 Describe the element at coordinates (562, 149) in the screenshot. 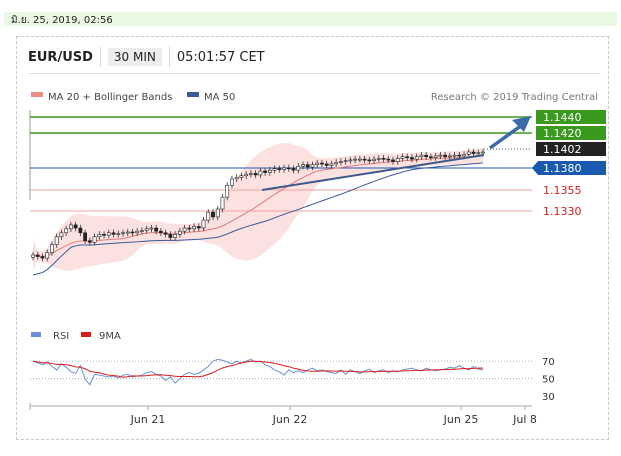

I see `current-price-label: 1.1402` at that location.